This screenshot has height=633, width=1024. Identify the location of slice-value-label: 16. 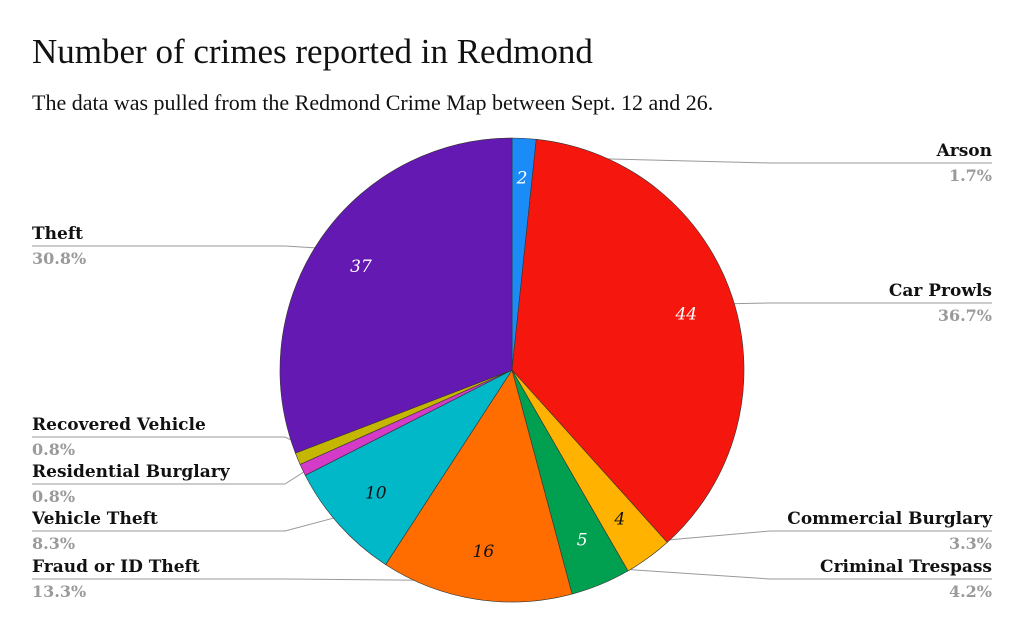
(484, 552).